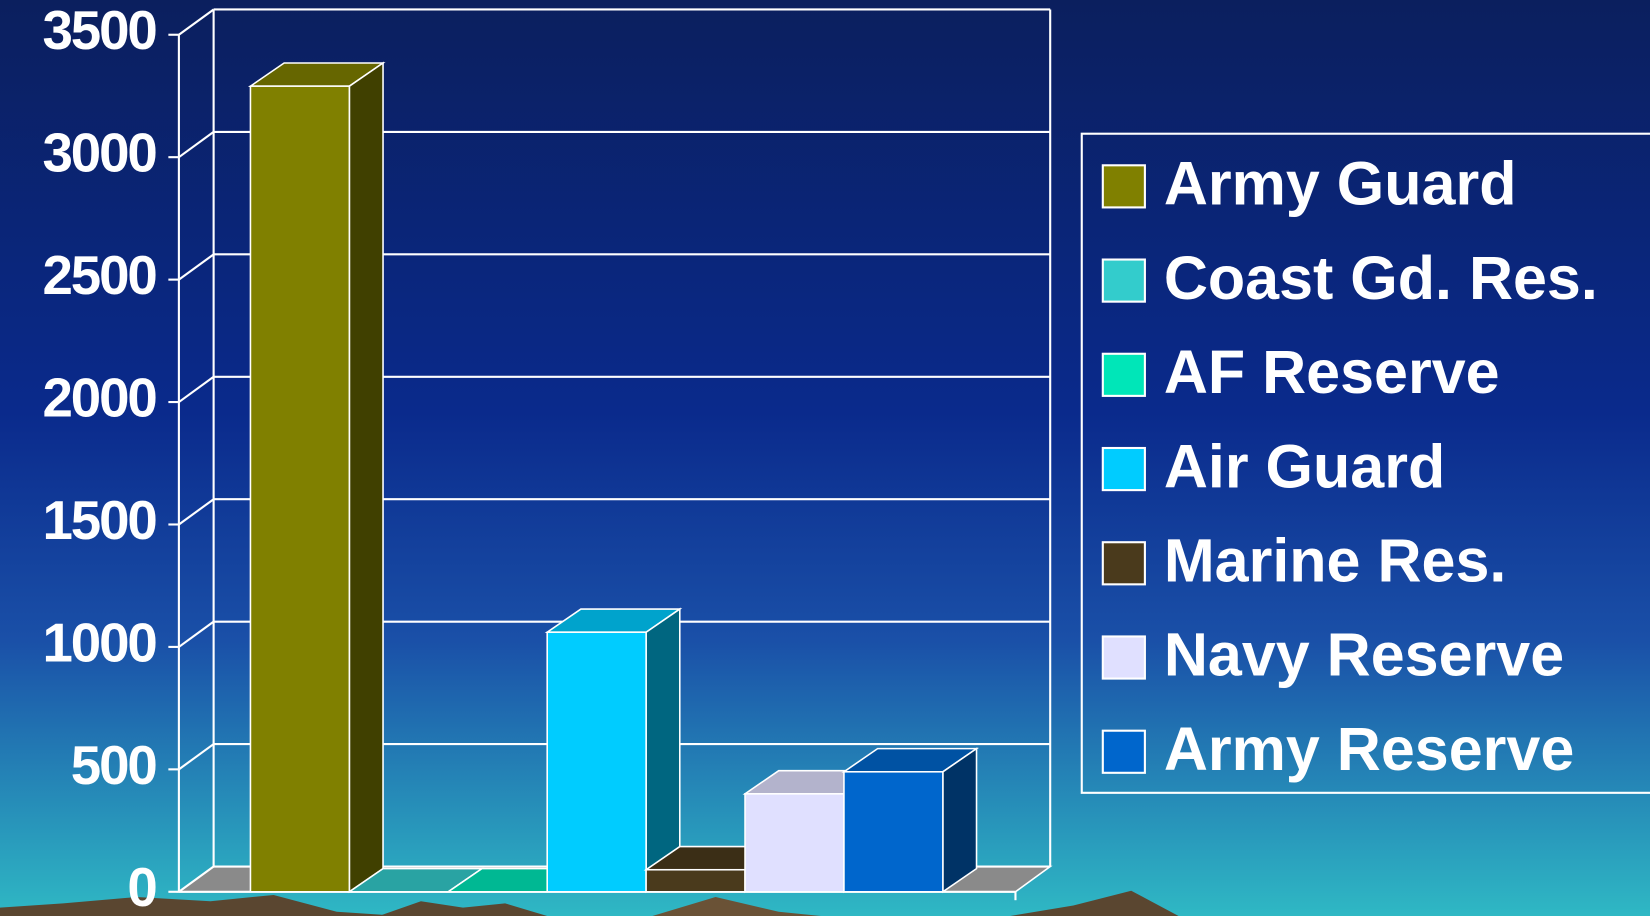 This screenshot has width=1650, height=921. Describe the element at coordinates (1332, 372) in the screenshot. I see `legend-label: AF Reserve` at that location.